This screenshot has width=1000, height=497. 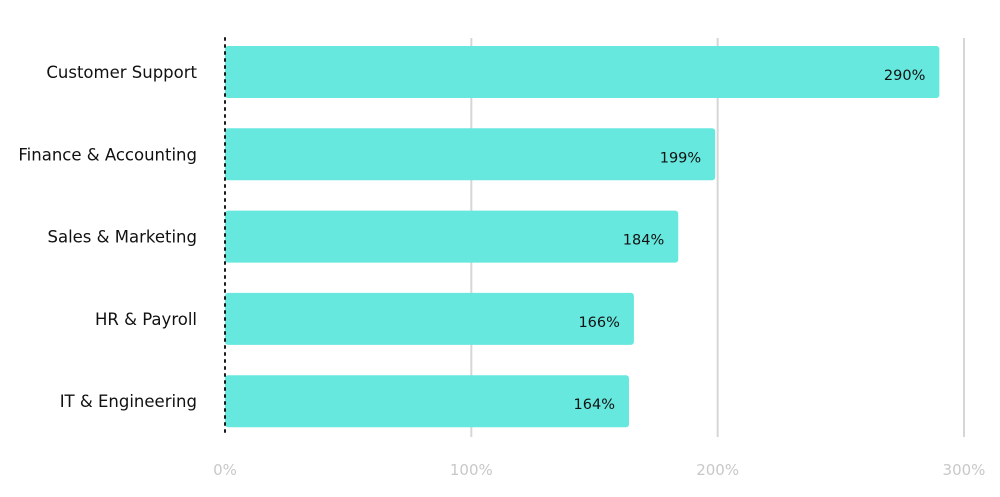 What do you see at coordinates (643, 241) in the screenshot?
I see `value-label: 184%` at bounding box center [643, 241].